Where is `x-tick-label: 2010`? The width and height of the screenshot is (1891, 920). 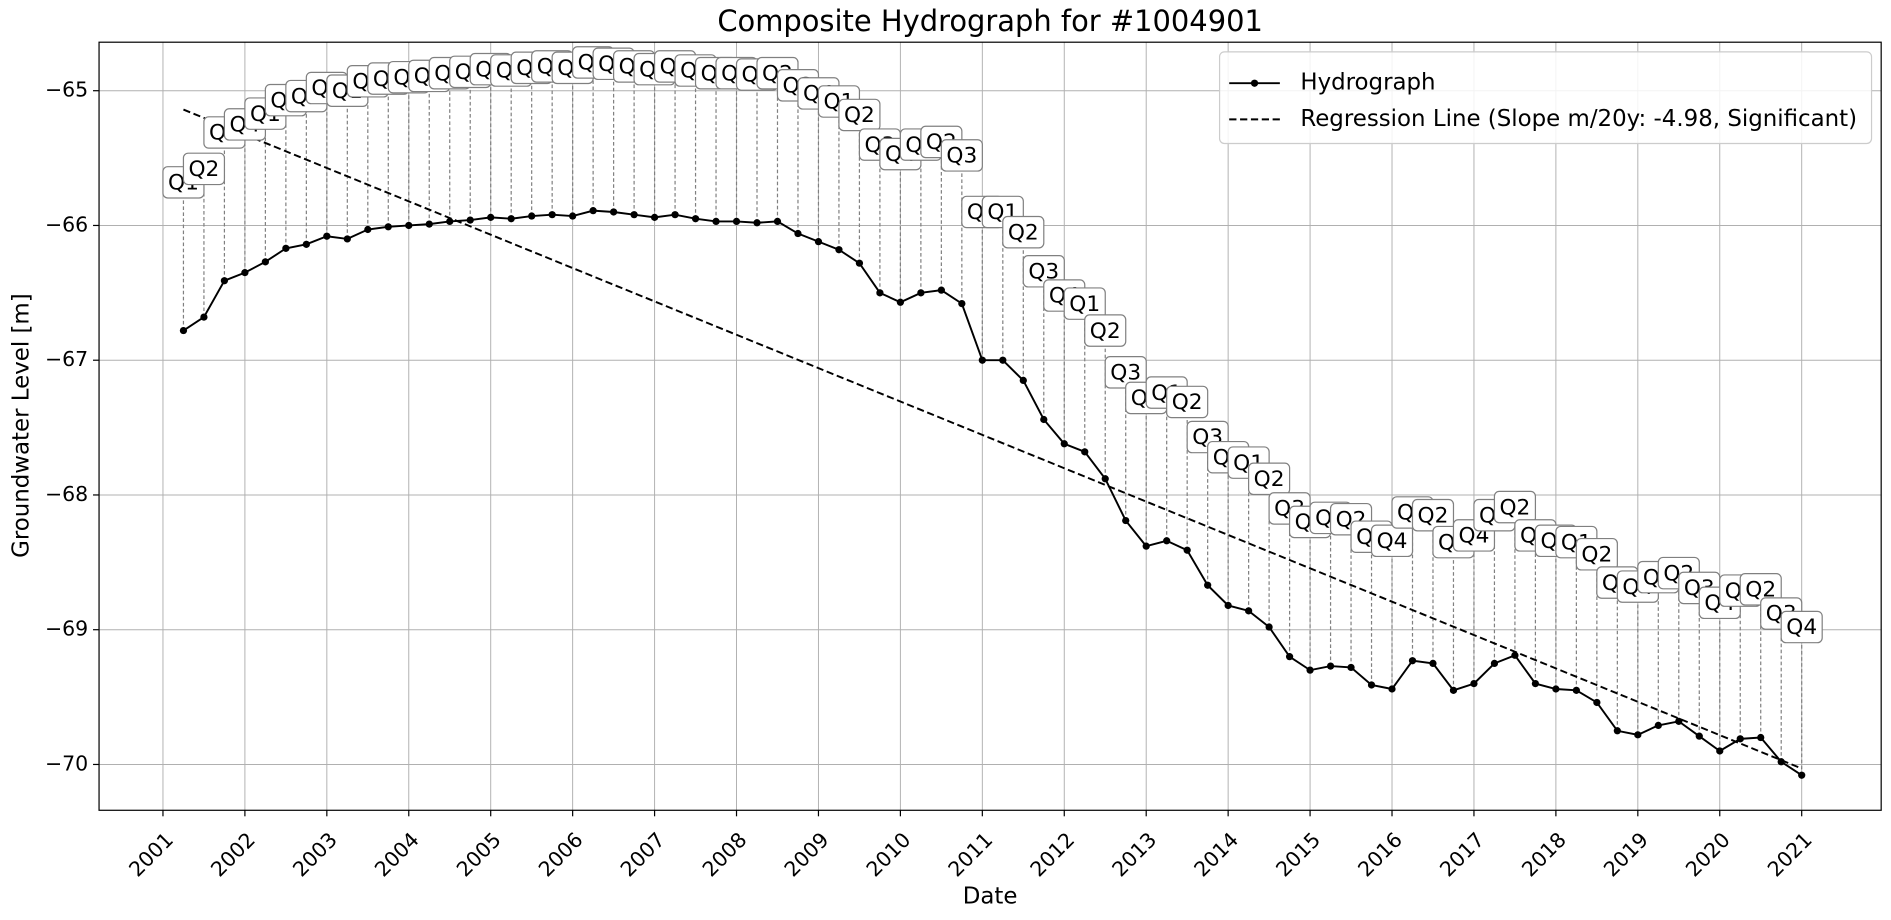
x-tick-label: 2010 is located at coordinates (889, 855).